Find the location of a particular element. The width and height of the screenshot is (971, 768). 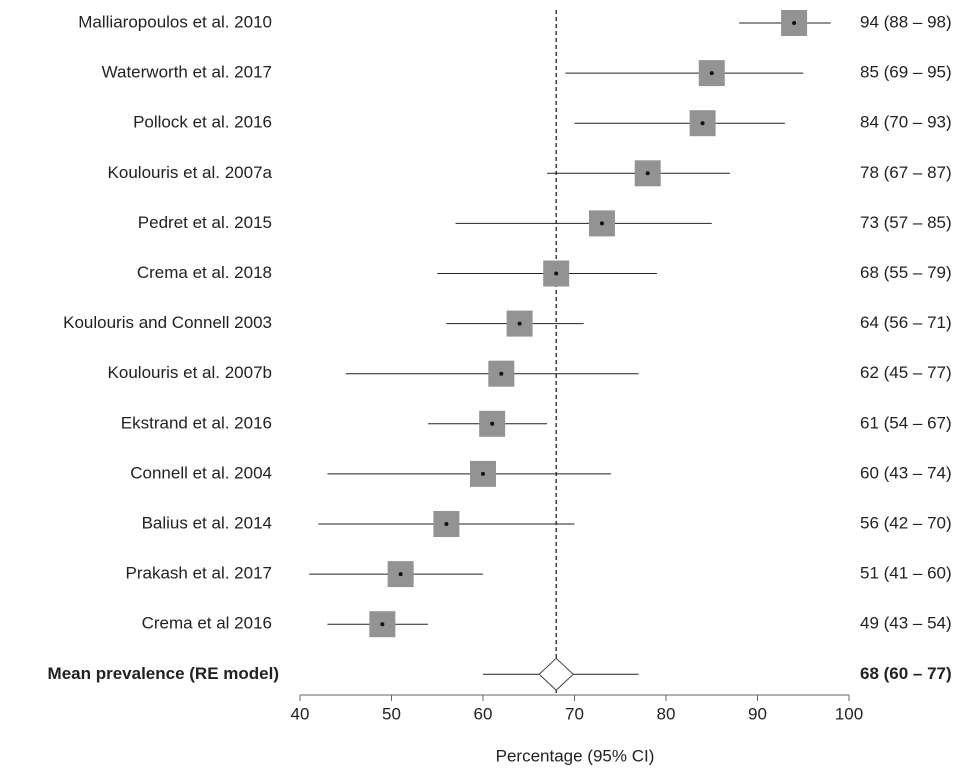

study-label: Crema et al. 2018 is located at coordinates (204, 272).